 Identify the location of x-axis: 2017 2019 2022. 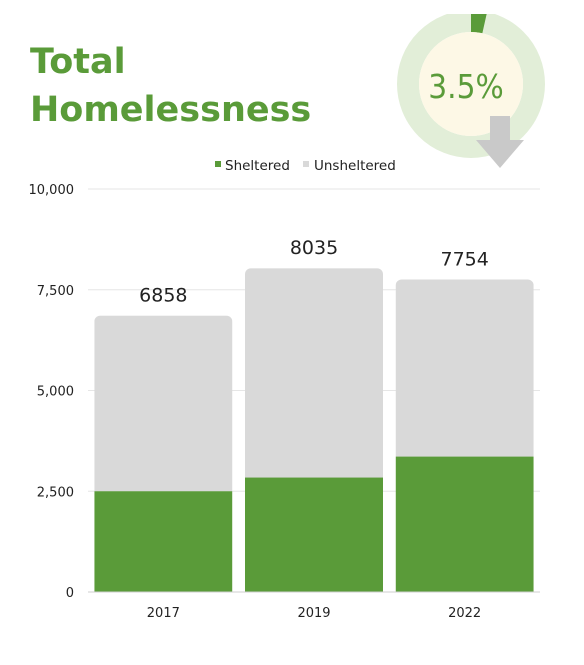
(314, 606).